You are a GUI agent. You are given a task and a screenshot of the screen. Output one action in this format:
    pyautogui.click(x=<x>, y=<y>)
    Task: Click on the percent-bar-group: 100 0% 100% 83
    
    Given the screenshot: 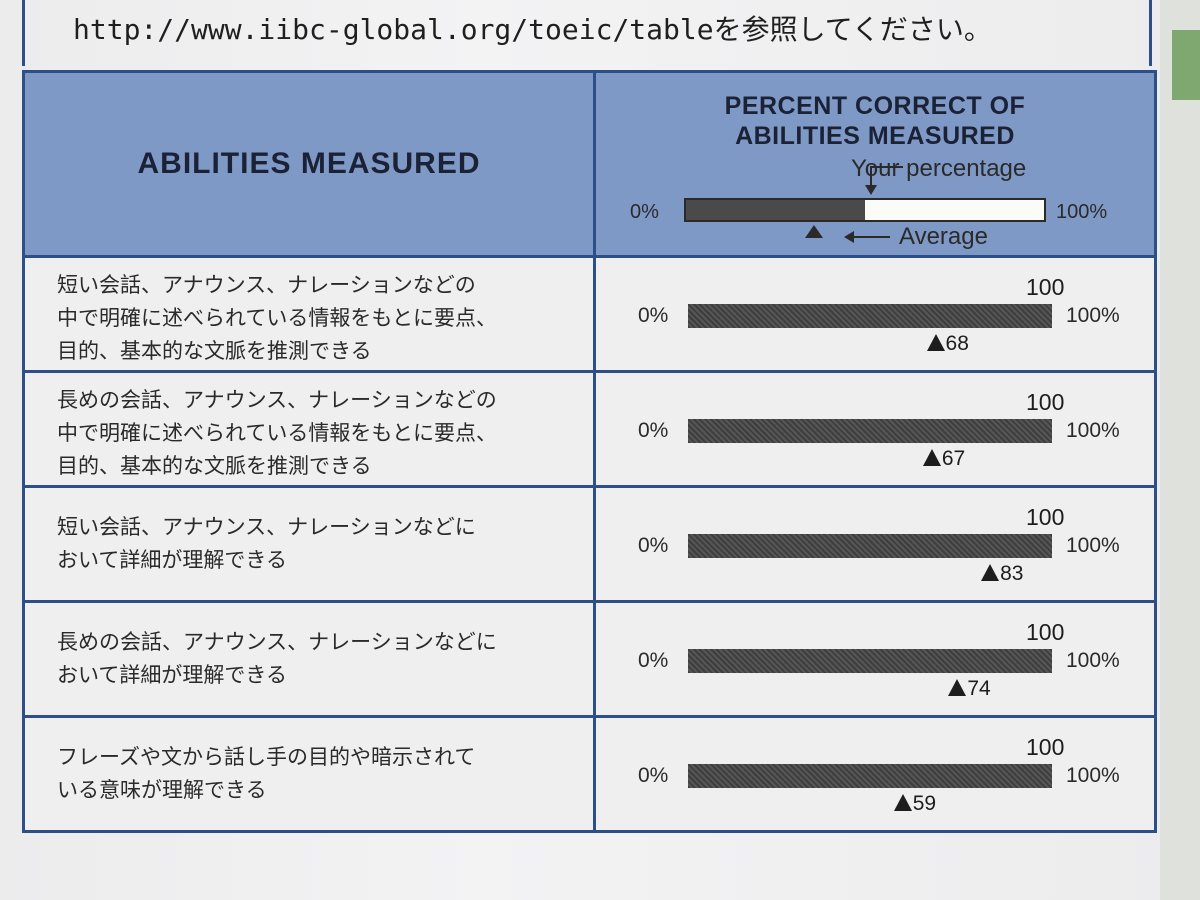 What is the action you would take?
    pyautogui.click(x=875, y=544)
    